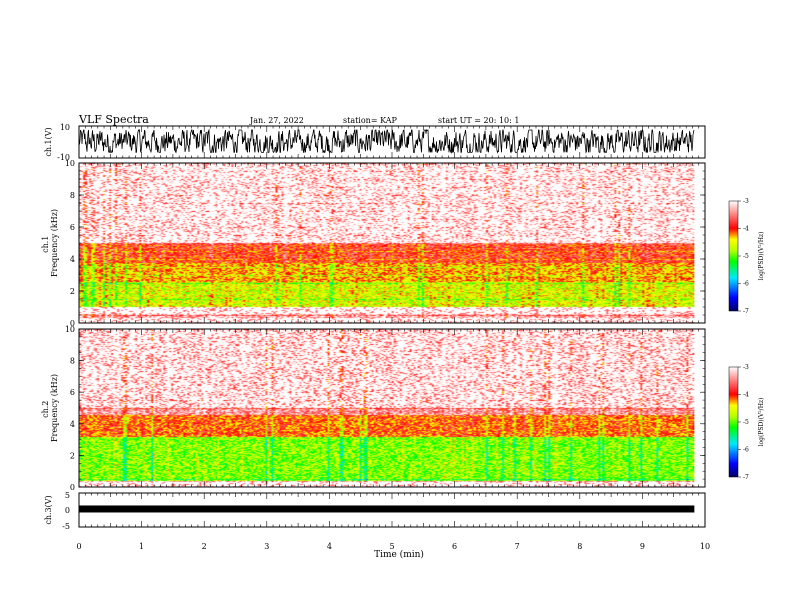 This screenshot has height=612, width=792. Describe the element at coordinates (733, 422) in the screenshot. I see `ch2-colorbar` at that location.